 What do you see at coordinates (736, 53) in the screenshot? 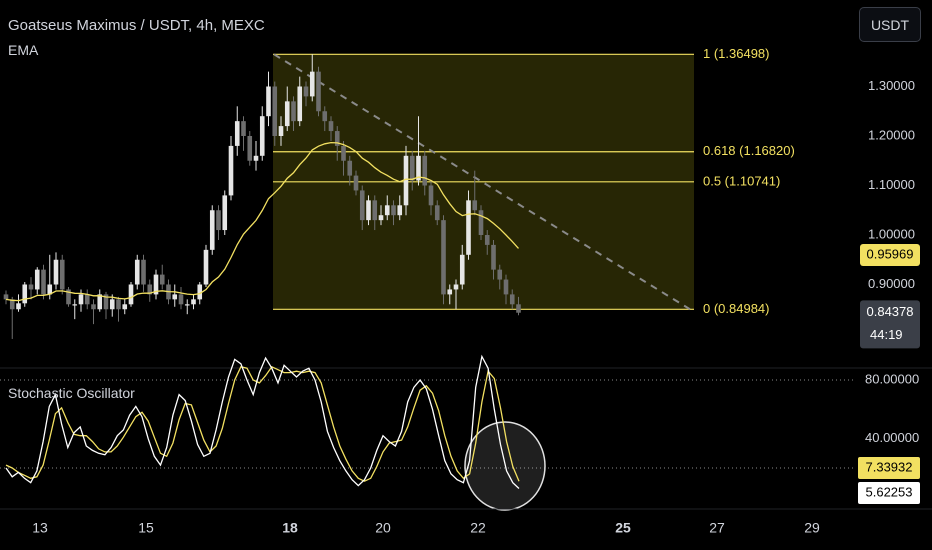
I see `fib-level-label: 1 (1.36498)` at bounding box center [736, 53].